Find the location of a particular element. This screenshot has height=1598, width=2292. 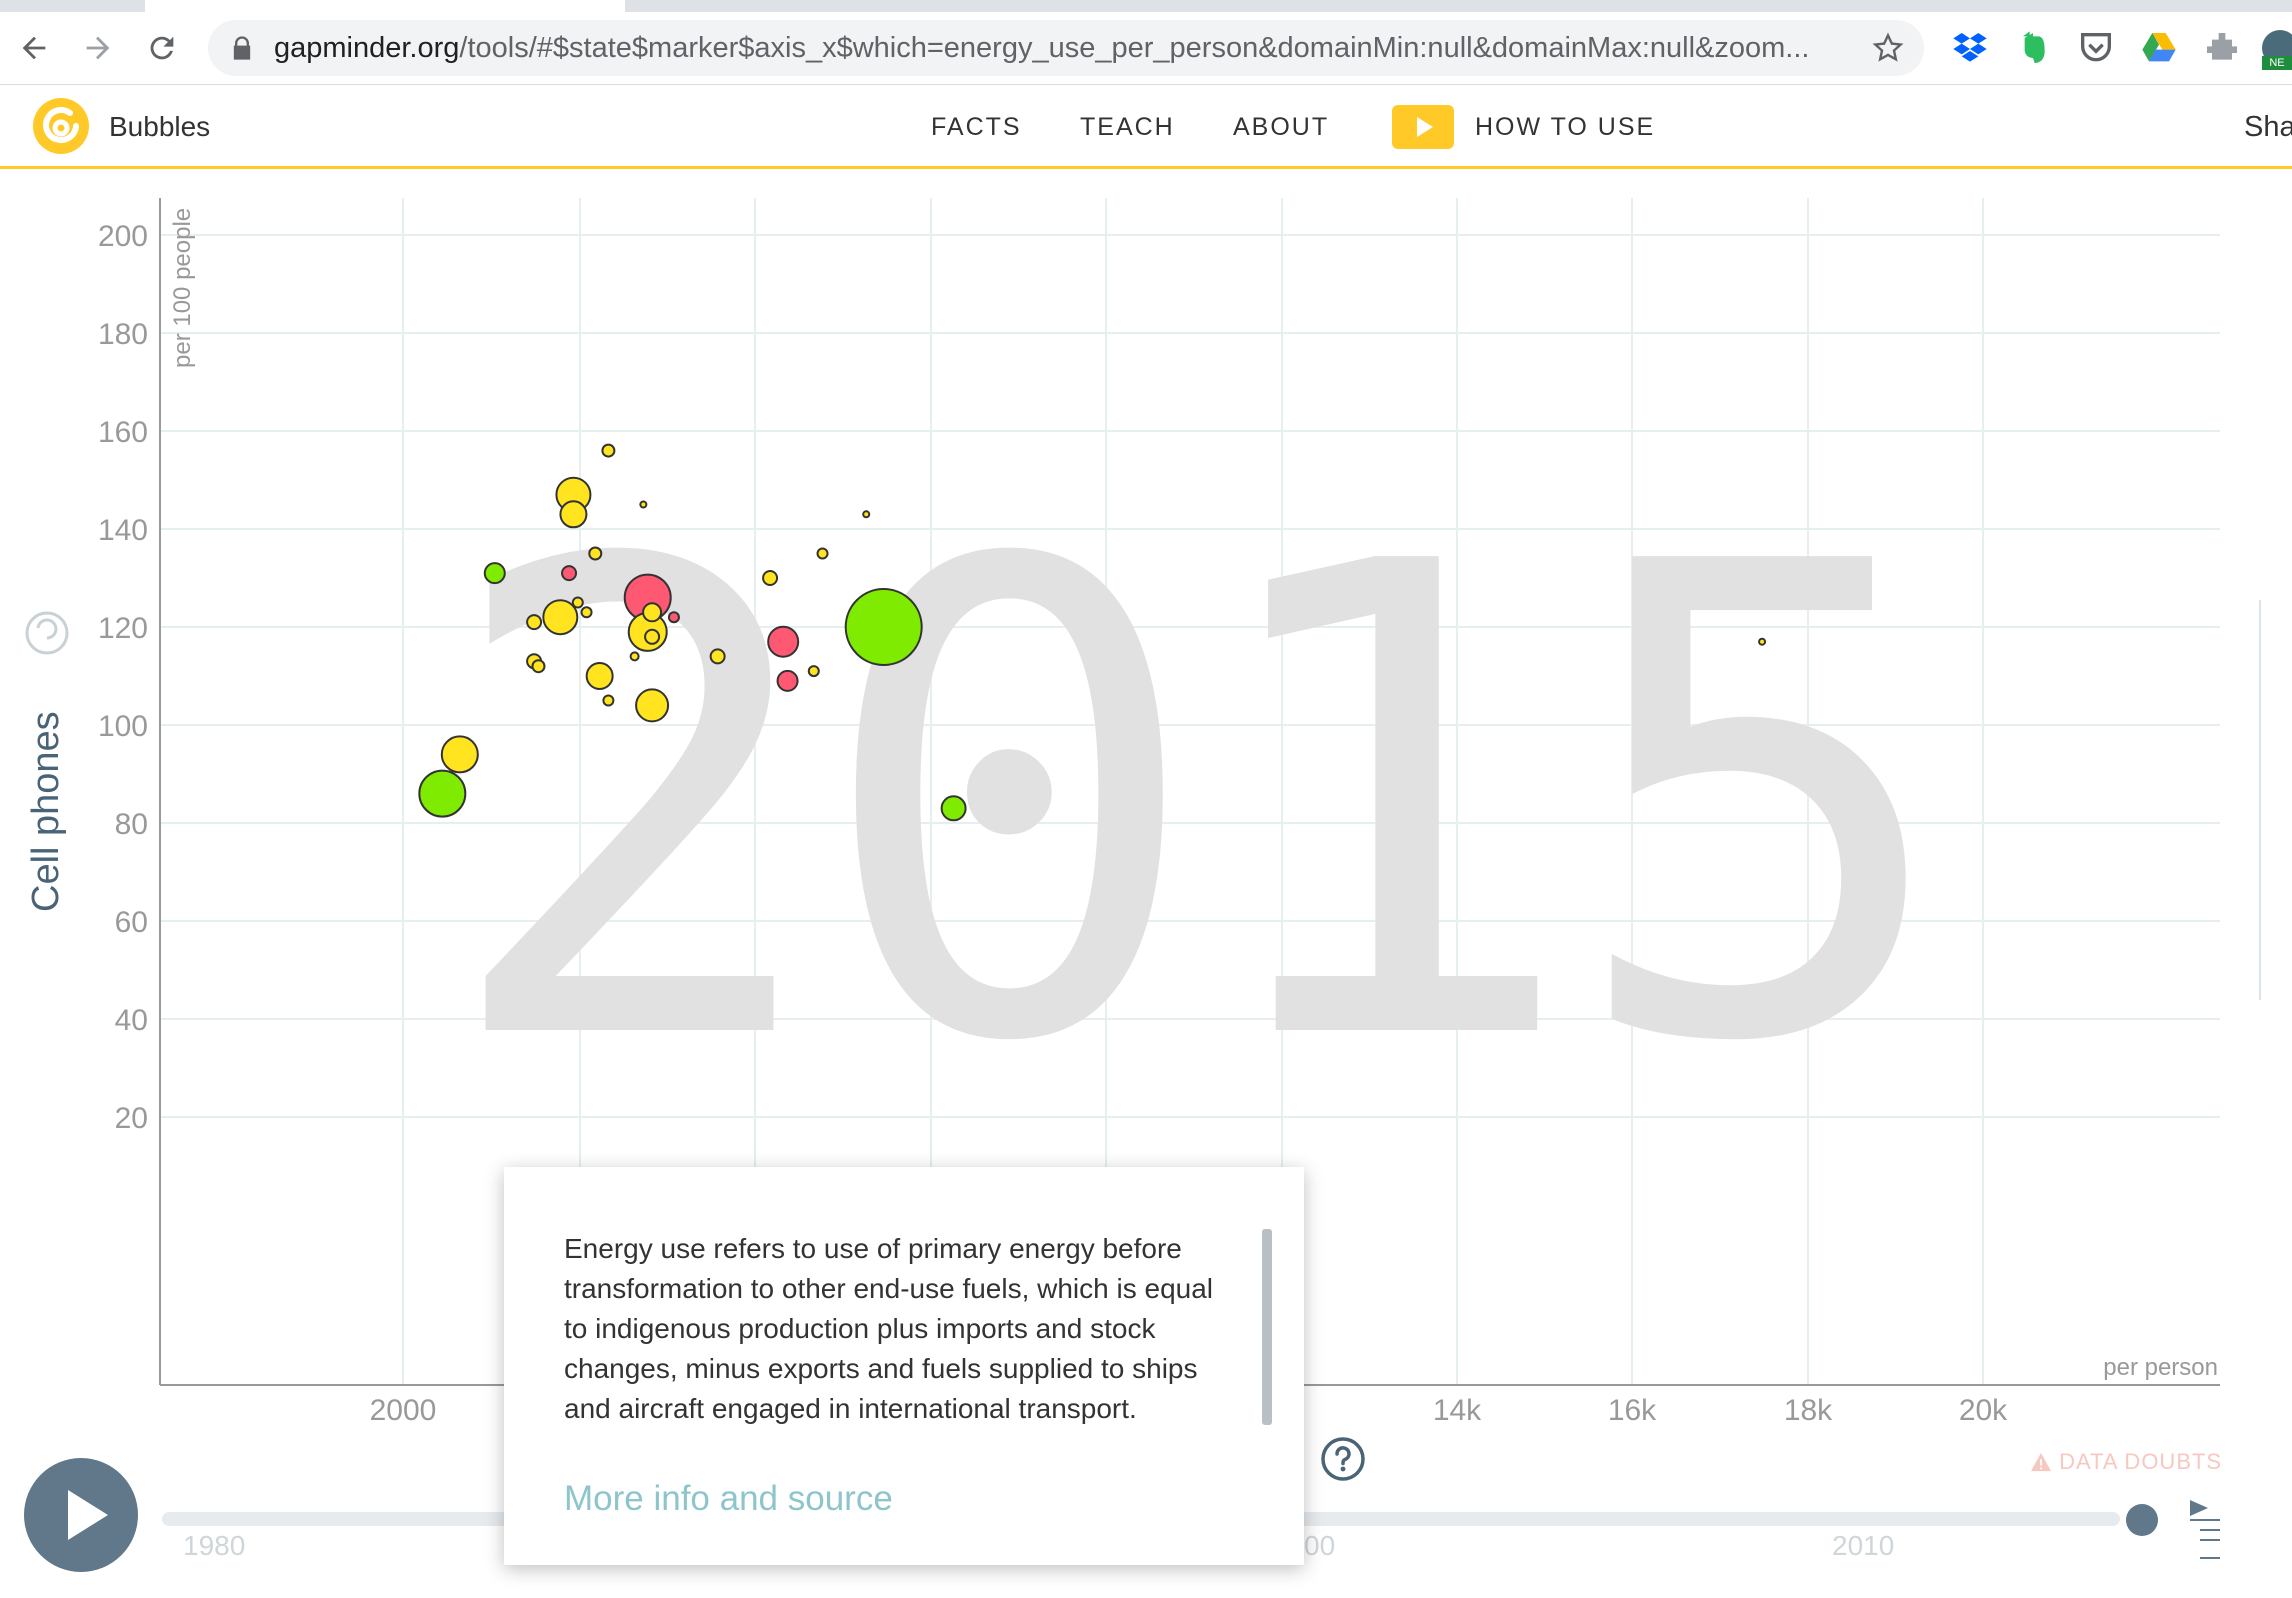

bubbles-layer is located at coordinates (1092, 632).